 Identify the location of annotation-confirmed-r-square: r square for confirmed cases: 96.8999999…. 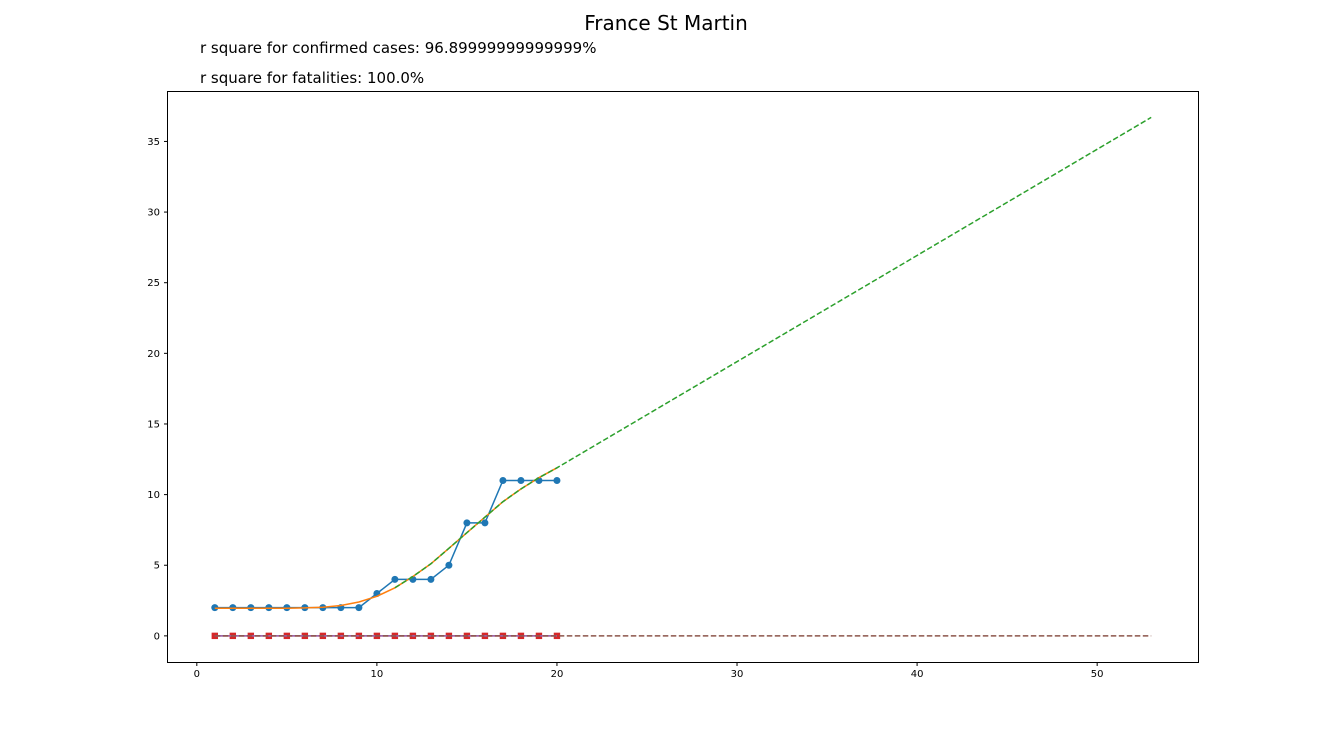
(398, 48).